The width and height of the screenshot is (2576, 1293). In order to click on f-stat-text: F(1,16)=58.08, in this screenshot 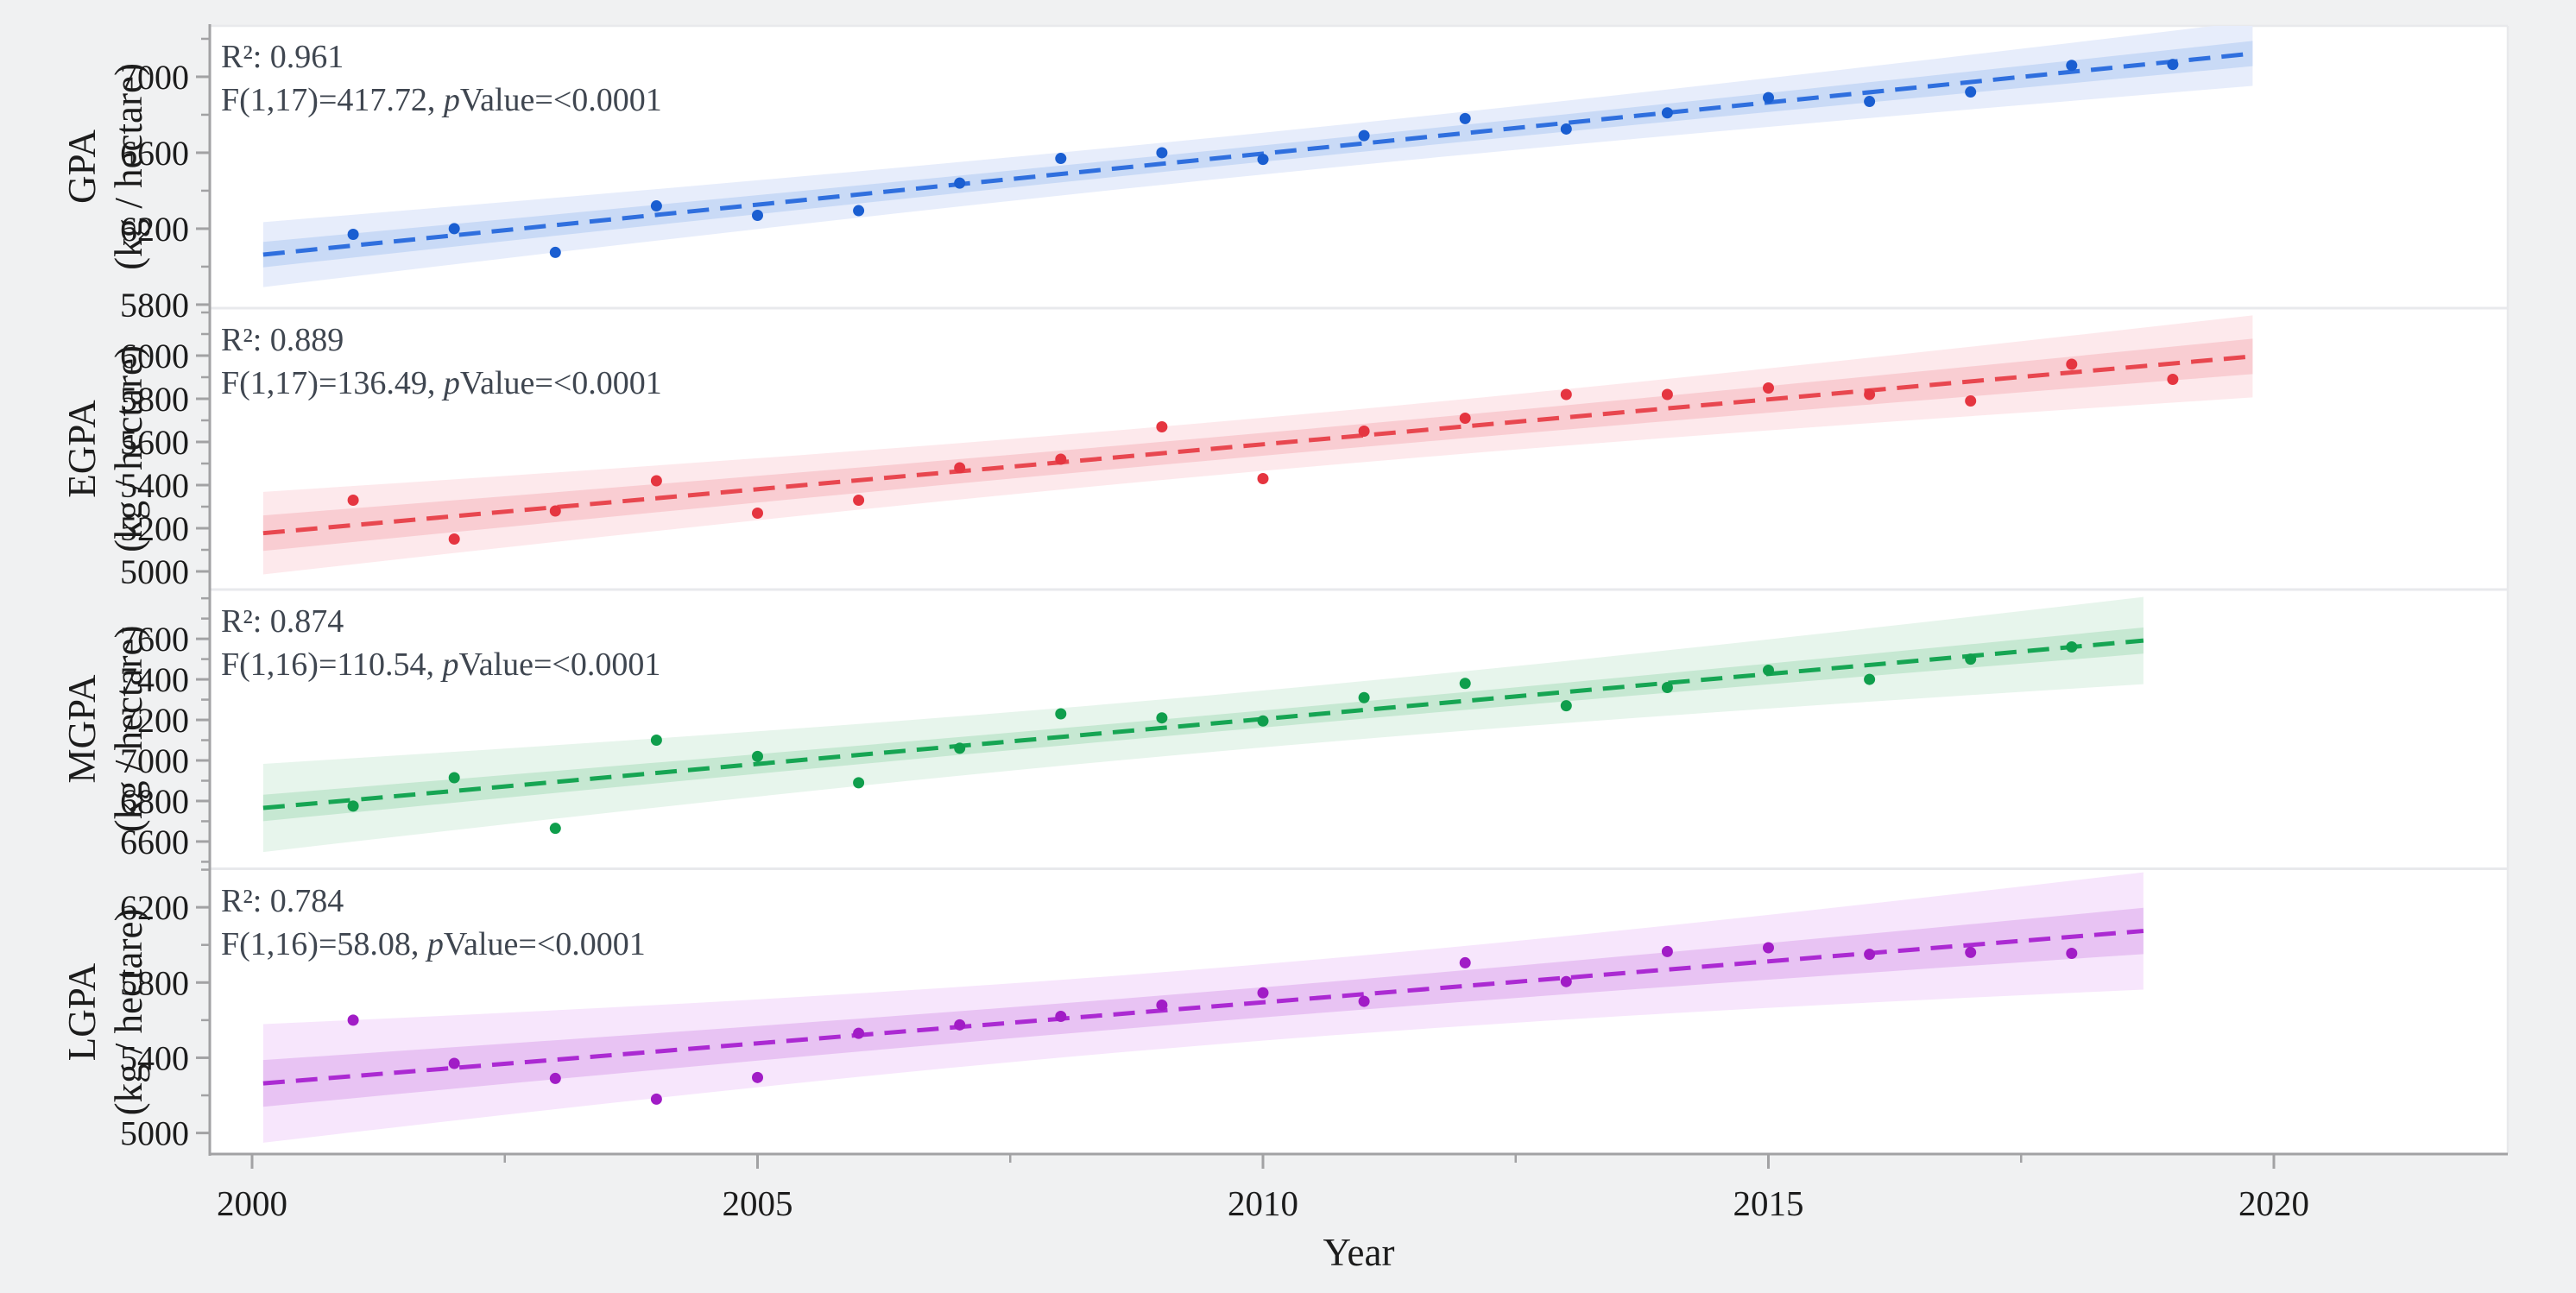, I will do `click(324, 944)`.